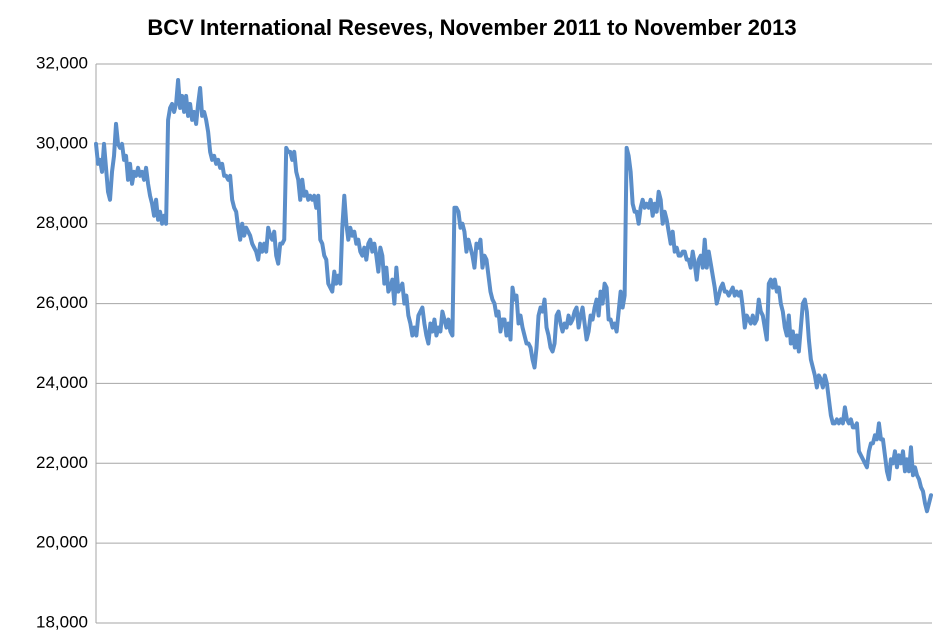 Image resolution: width=941 pixels, height=643 pixels. I want to click on y-tick-label: 18,000, so click(62, 621).